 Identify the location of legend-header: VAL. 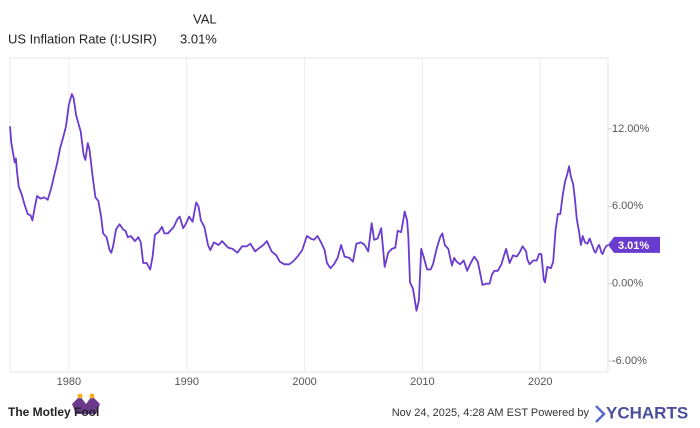
(205, 18).